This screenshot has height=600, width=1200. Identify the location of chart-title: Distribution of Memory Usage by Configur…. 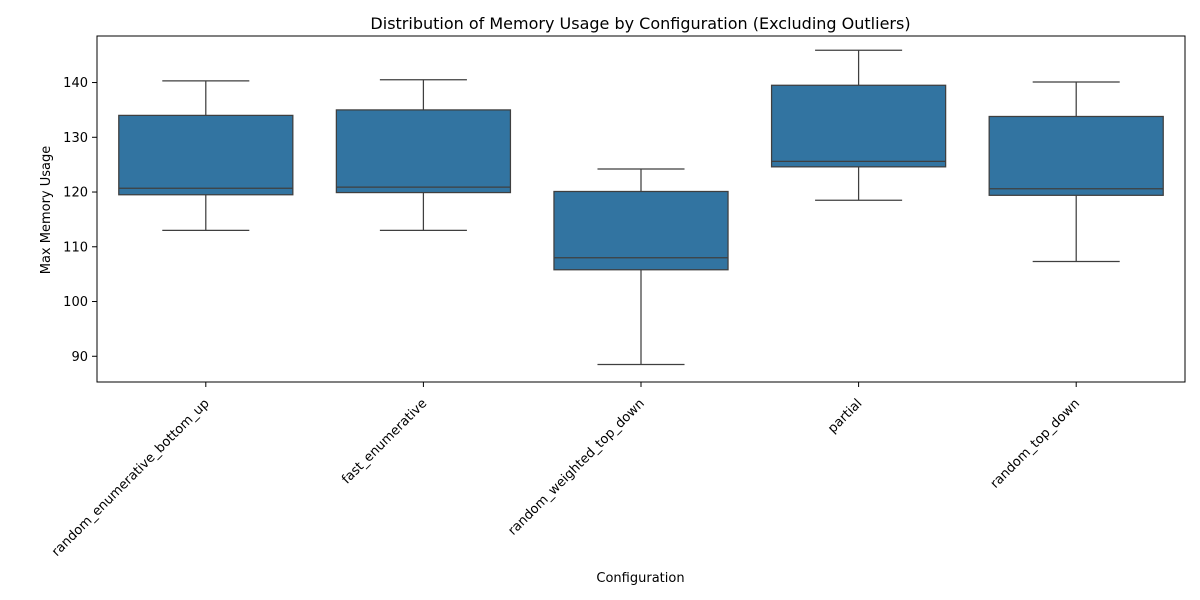
(640, 23).